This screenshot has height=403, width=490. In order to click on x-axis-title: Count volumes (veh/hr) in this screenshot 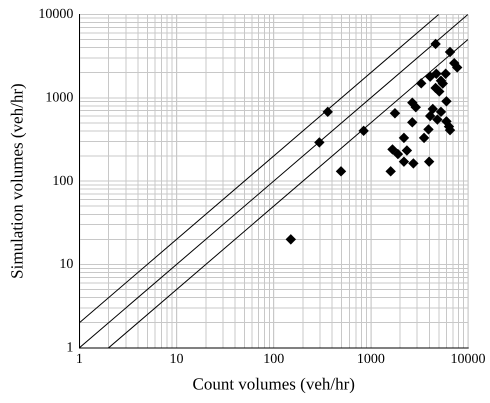, I will do `click(273, 384)`.